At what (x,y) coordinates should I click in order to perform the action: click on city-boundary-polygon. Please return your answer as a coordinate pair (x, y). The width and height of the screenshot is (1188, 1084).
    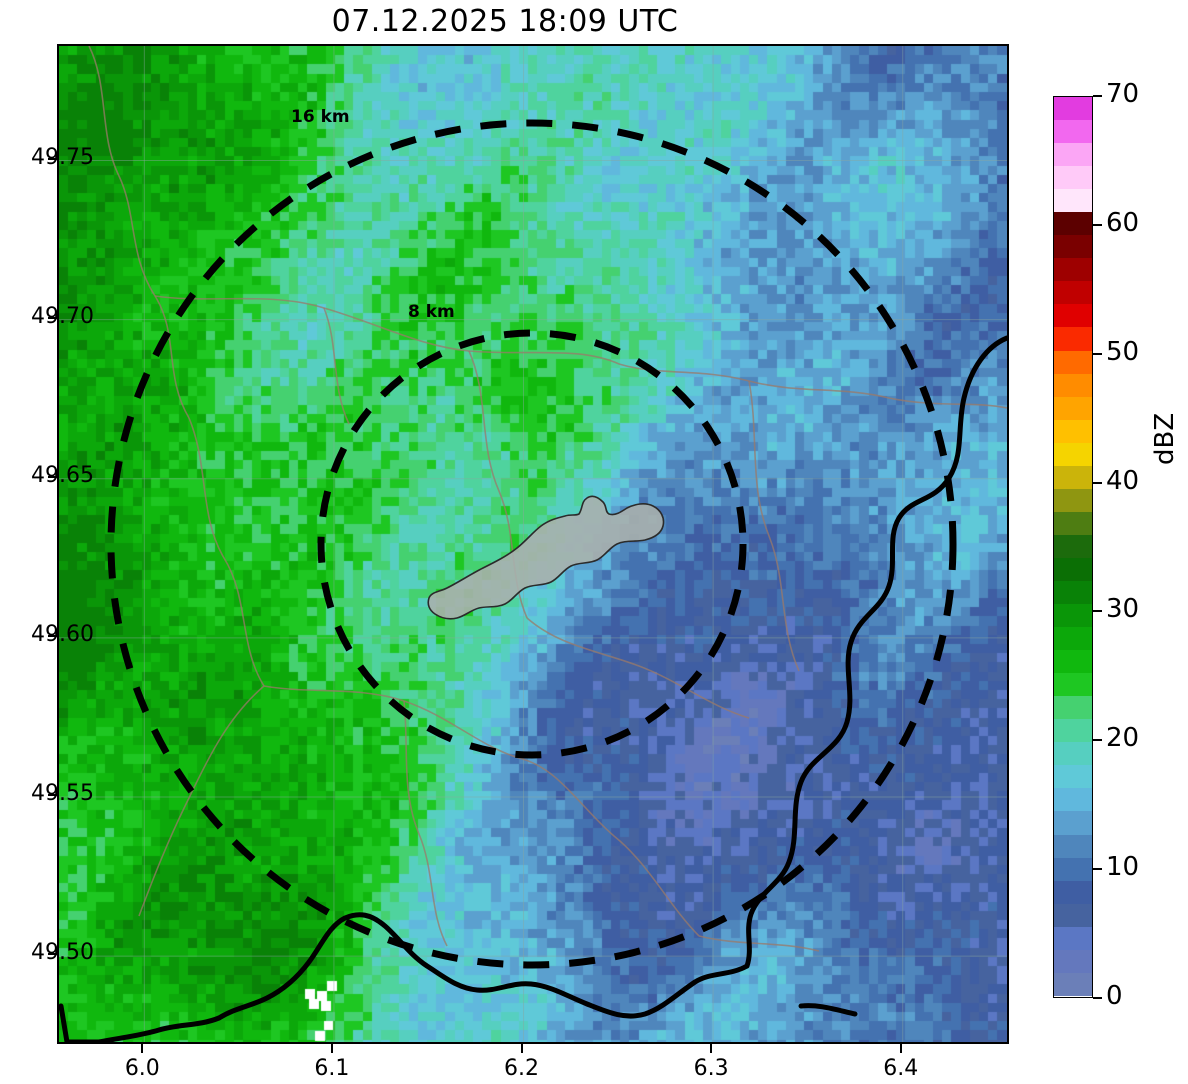
    Looking at the image, I should click on (546, 557).